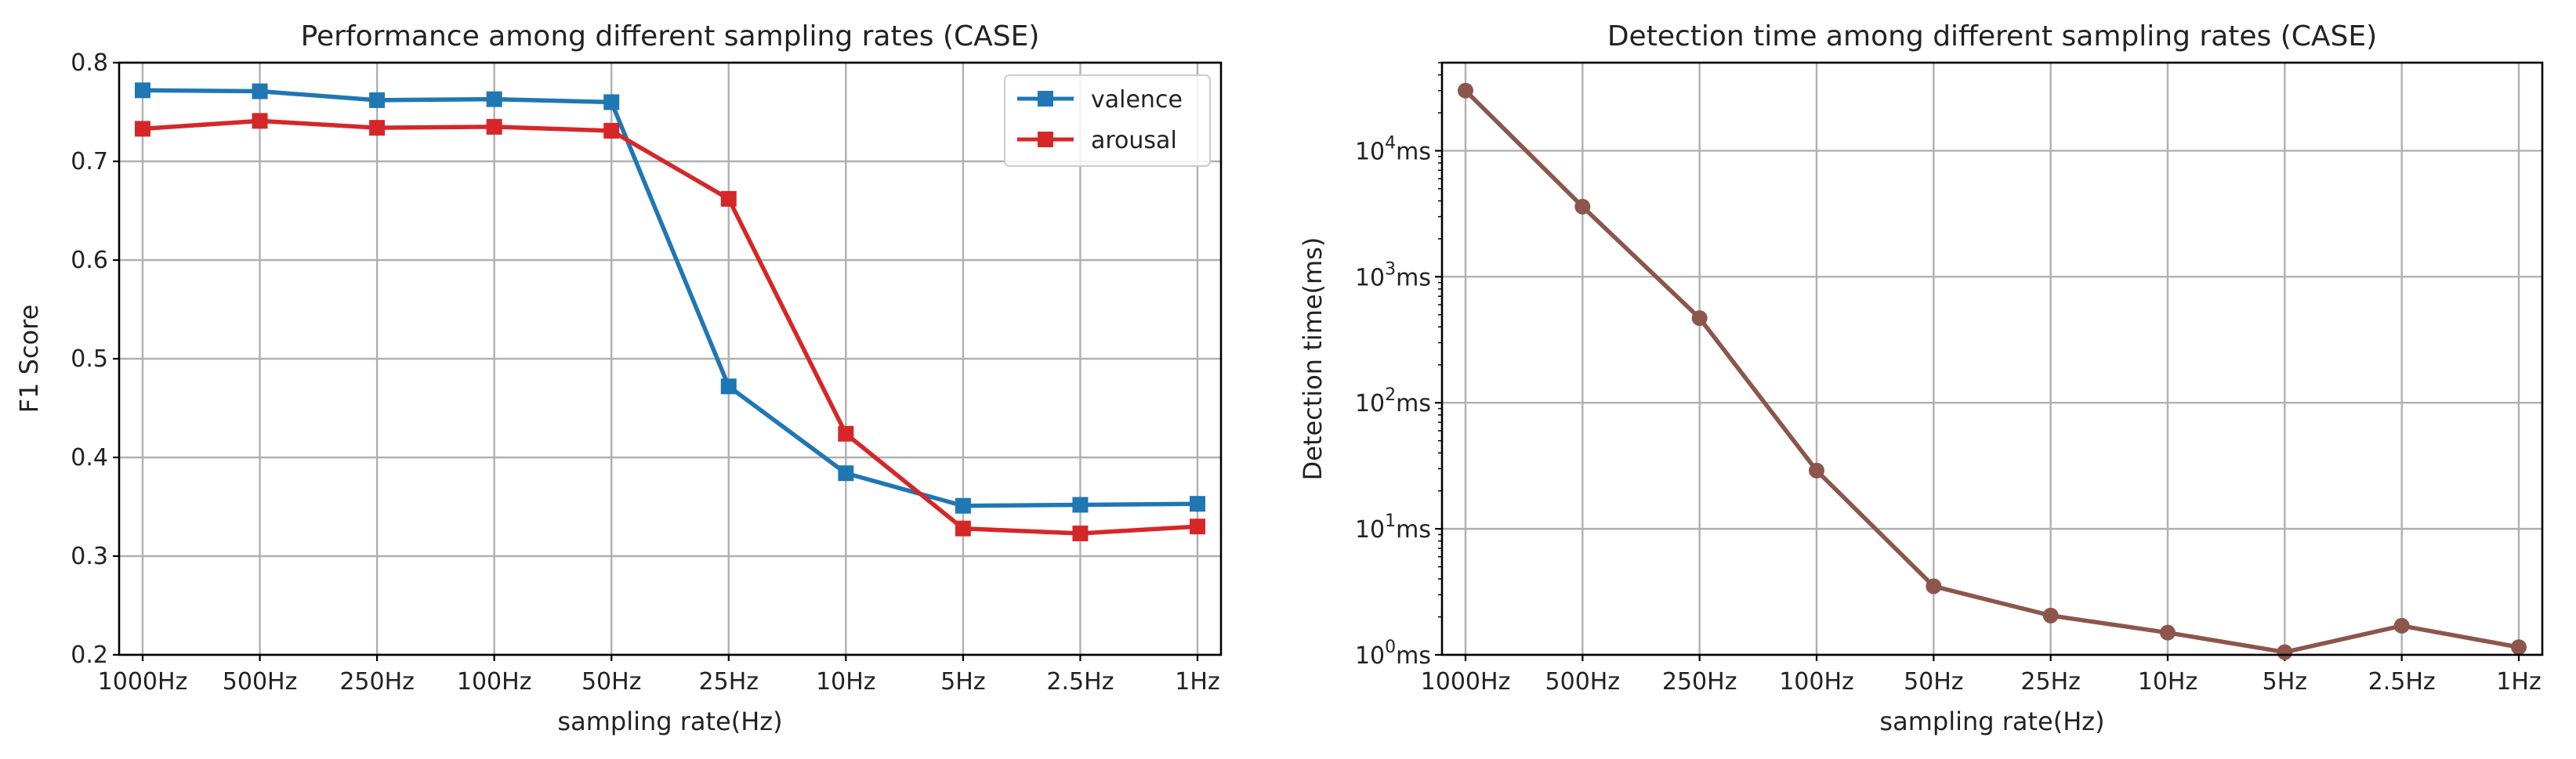 The width and height of the screenshot is (2576, 759). Describe the element at coordinates (1045, 139) in the screenshot. I see `legend-arousal-marker` at that location.